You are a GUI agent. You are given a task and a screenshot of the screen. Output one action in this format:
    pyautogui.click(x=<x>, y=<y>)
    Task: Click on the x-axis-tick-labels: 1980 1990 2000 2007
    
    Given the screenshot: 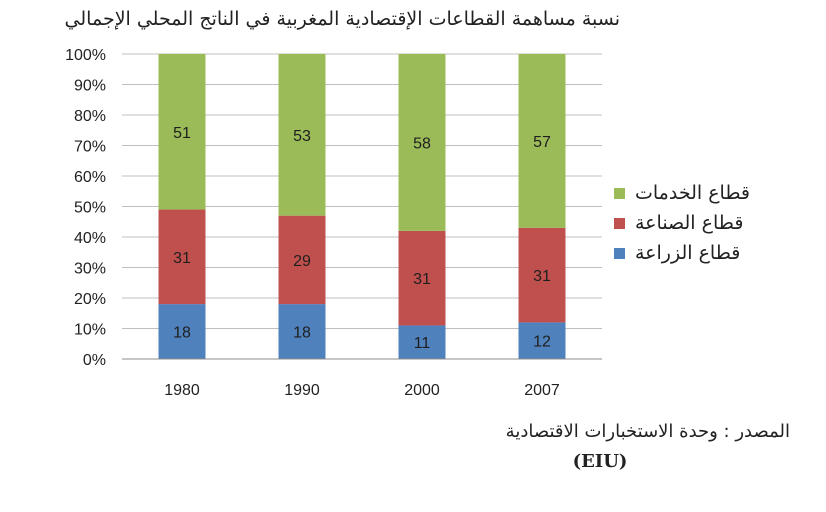 What is the action you would take?
    pyautogui.click(x=362, y=390)
    